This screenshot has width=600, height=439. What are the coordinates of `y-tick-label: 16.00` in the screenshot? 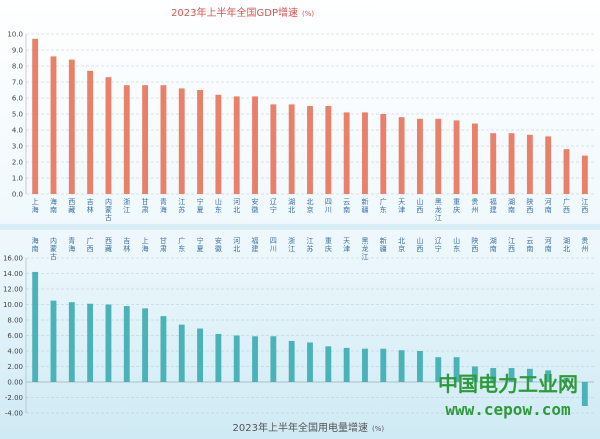 It's located at (13, 259).